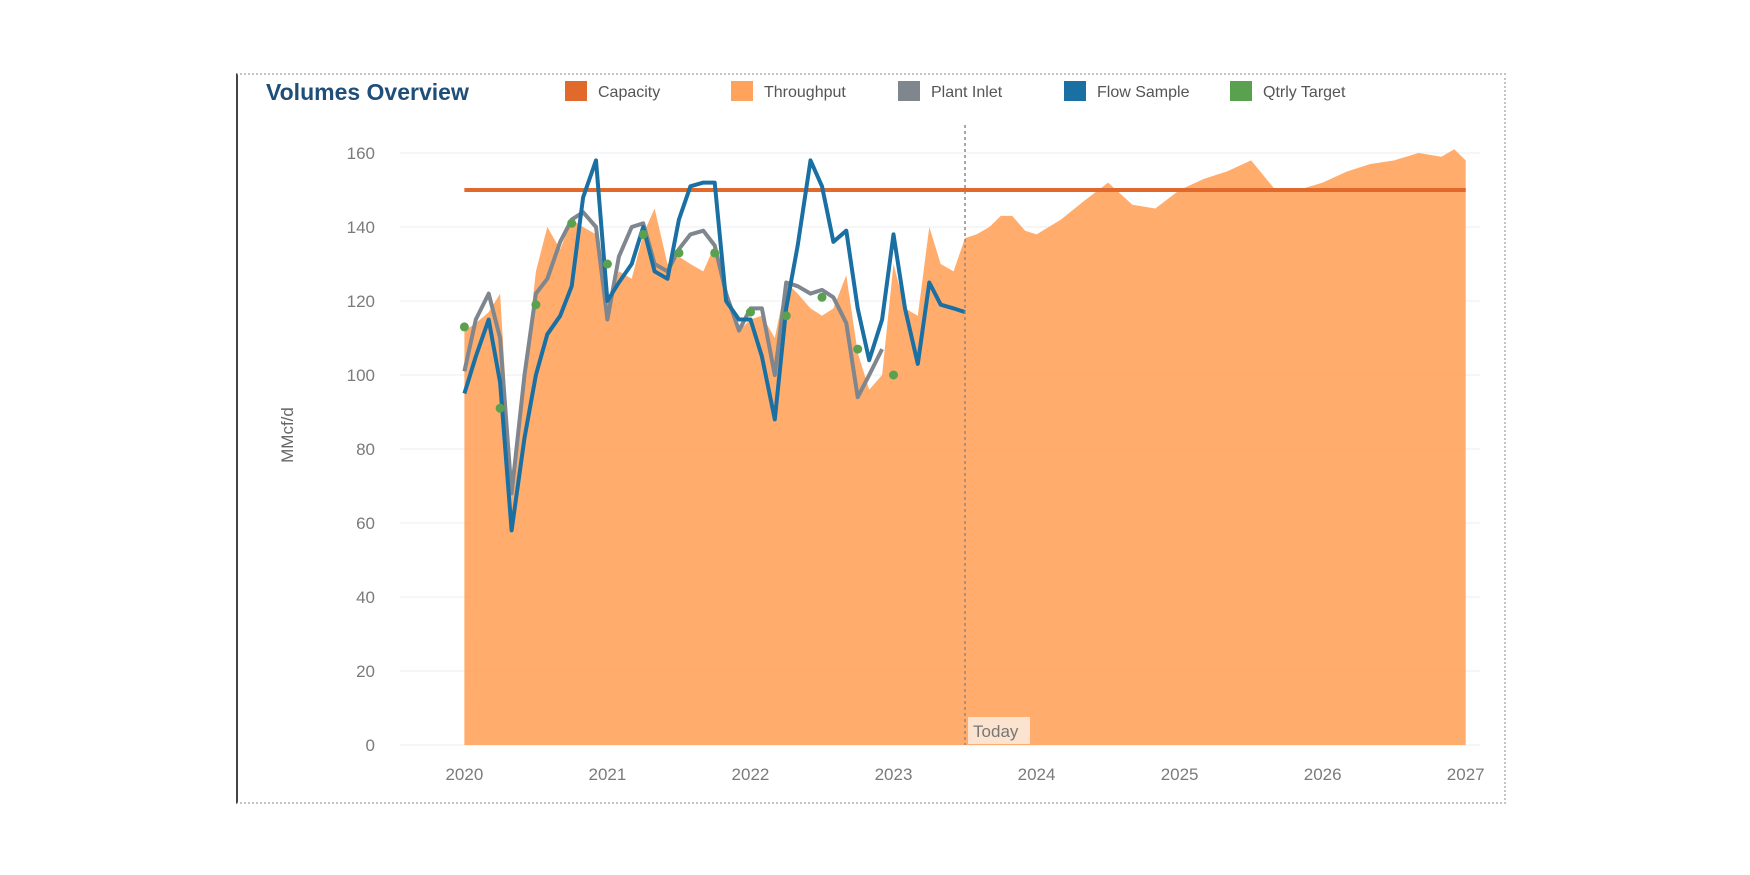  Describe the element at coordinates (367, 92) in the screenshot. I see `chart-title: Volumes Overview` at that location.